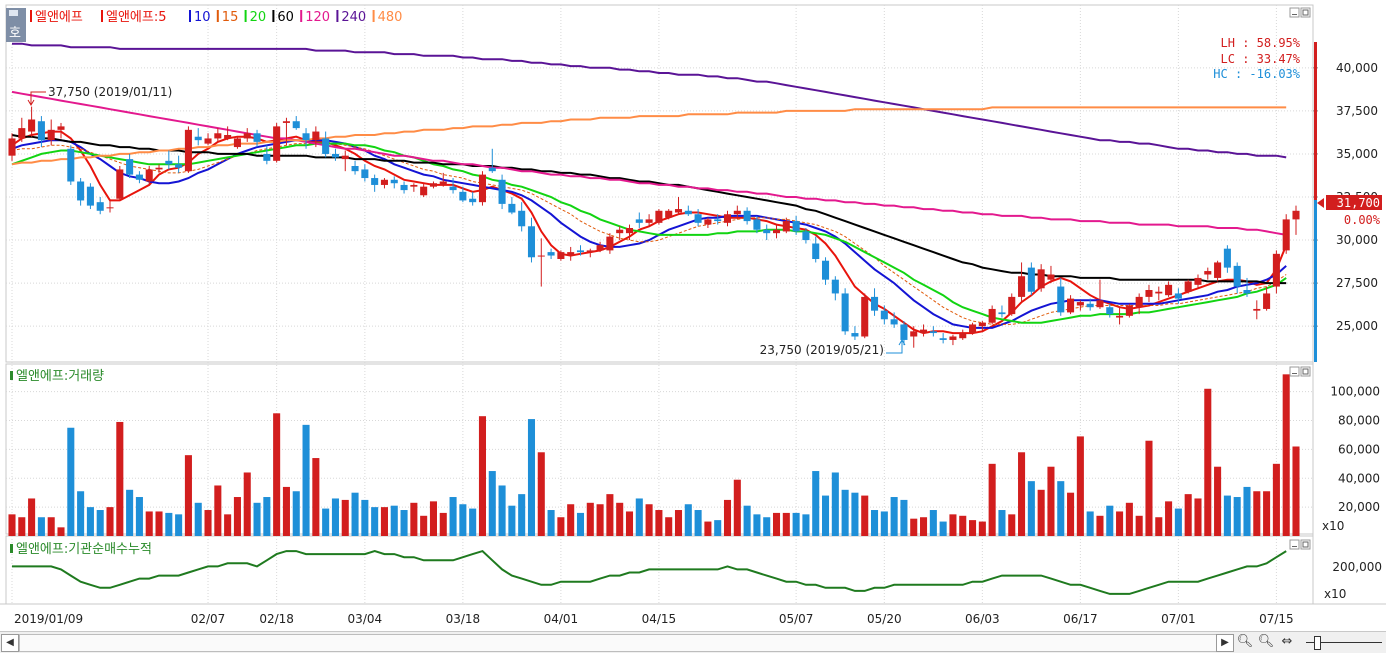 The height and width of the screenshot is (653, 1386). I want to click on price-tick-label: 35,000, so click(1357, 154).